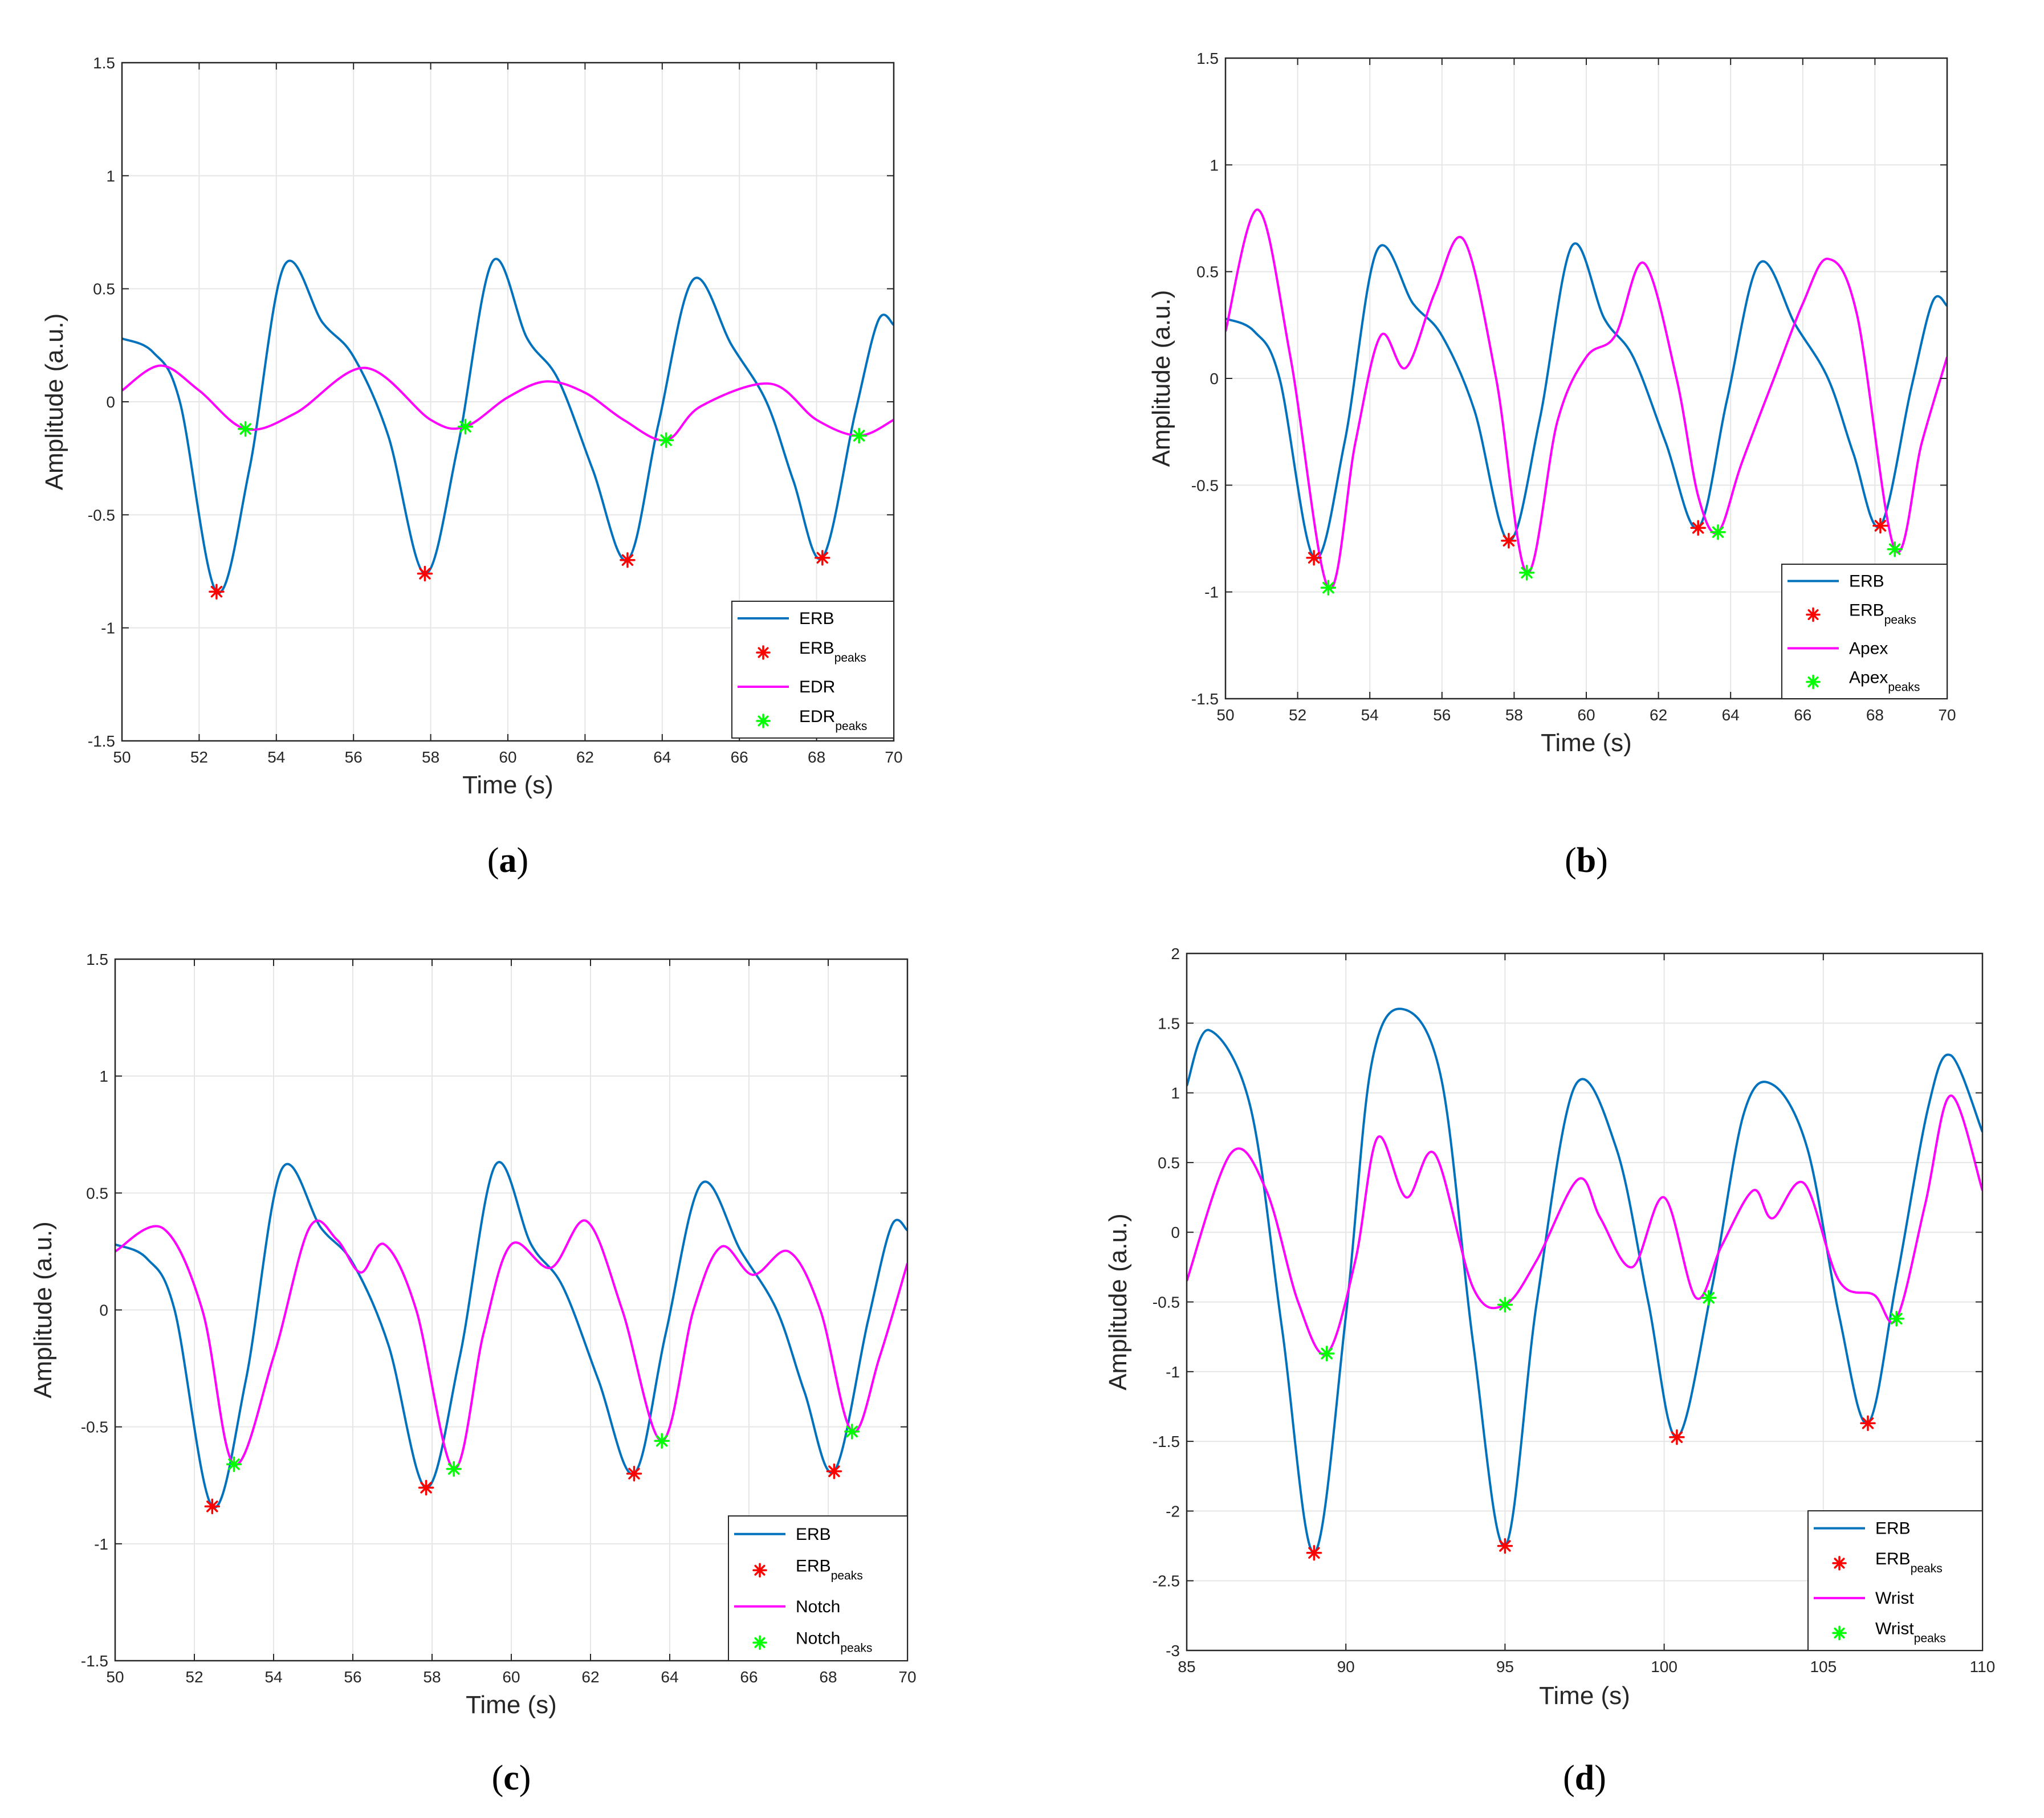 This screenshot has height=1818, width=2044. Describe the element at coordinates (1585, 1281) in the screenshot. I see `series-line-erb` at that location.